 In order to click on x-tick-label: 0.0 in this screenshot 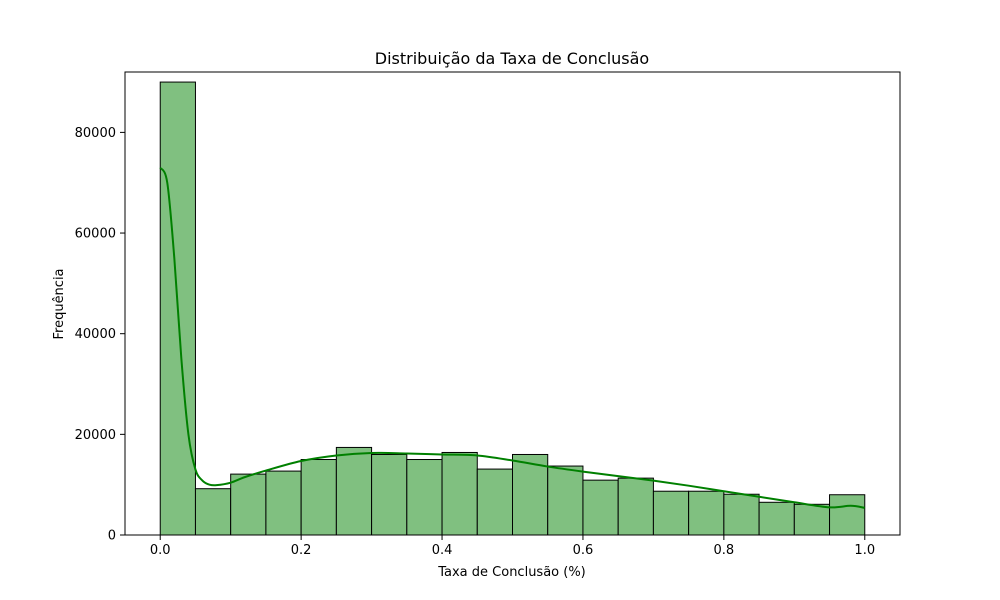, I will do `click(160, 550)`.